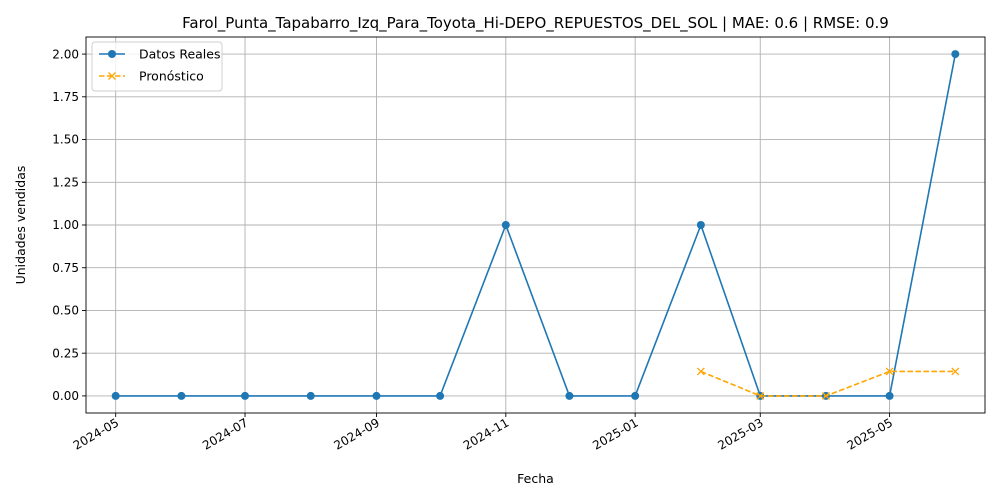  Describe the element at coordinates (65, 140) in the screenshot. I see `y-tick-label: 1.50` at that location.